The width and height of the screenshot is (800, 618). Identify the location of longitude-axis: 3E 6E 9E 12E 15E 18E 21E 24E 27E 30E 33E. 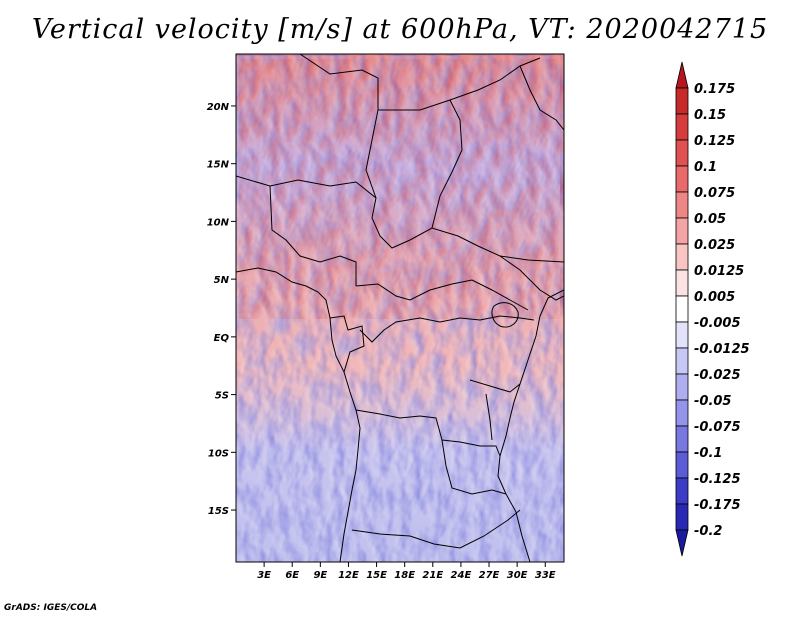
(406, 571).